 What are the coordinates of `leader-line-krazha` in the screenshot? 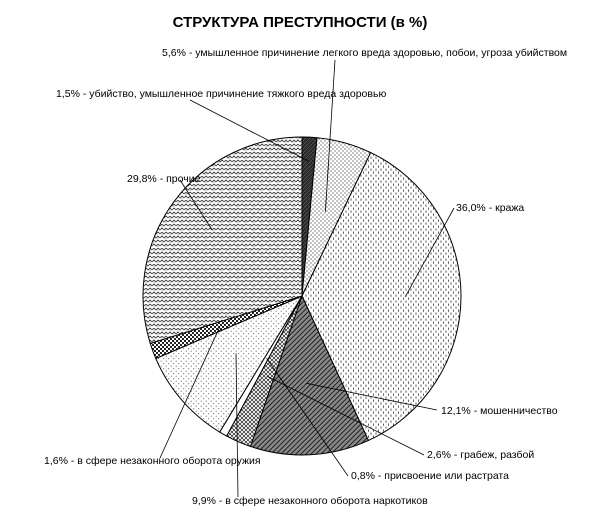 It's located at (429, 252).